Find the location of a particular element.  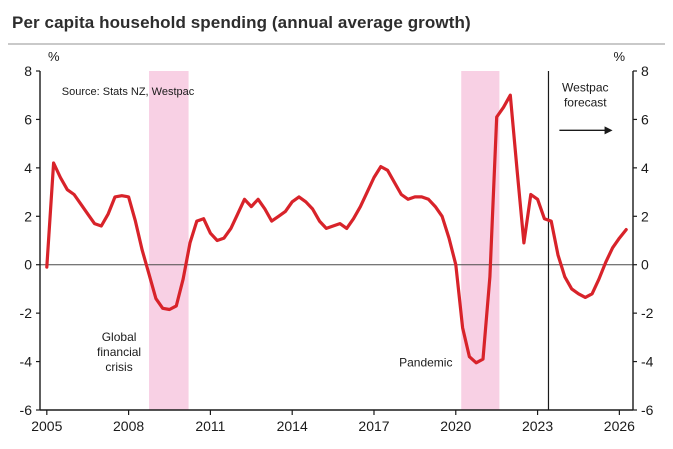

y-axis-label-left: 2 is located at coordinates (28, 216).